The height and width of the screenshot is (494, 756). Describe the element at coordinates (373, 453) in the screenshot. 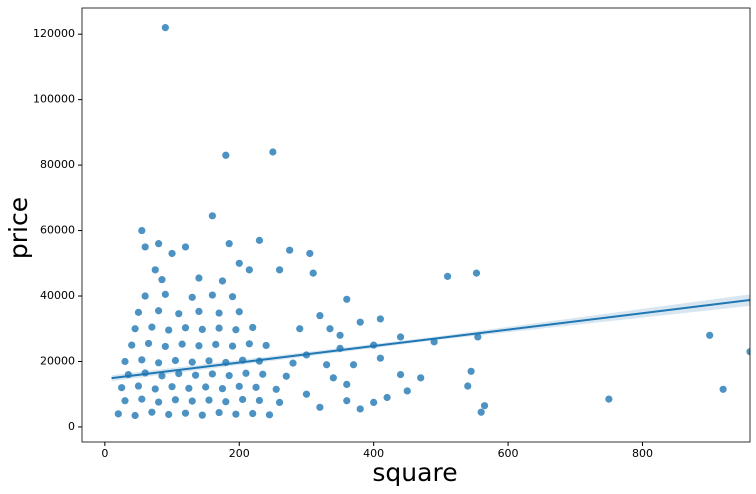

I see `x-tick-label: 400` at that location.